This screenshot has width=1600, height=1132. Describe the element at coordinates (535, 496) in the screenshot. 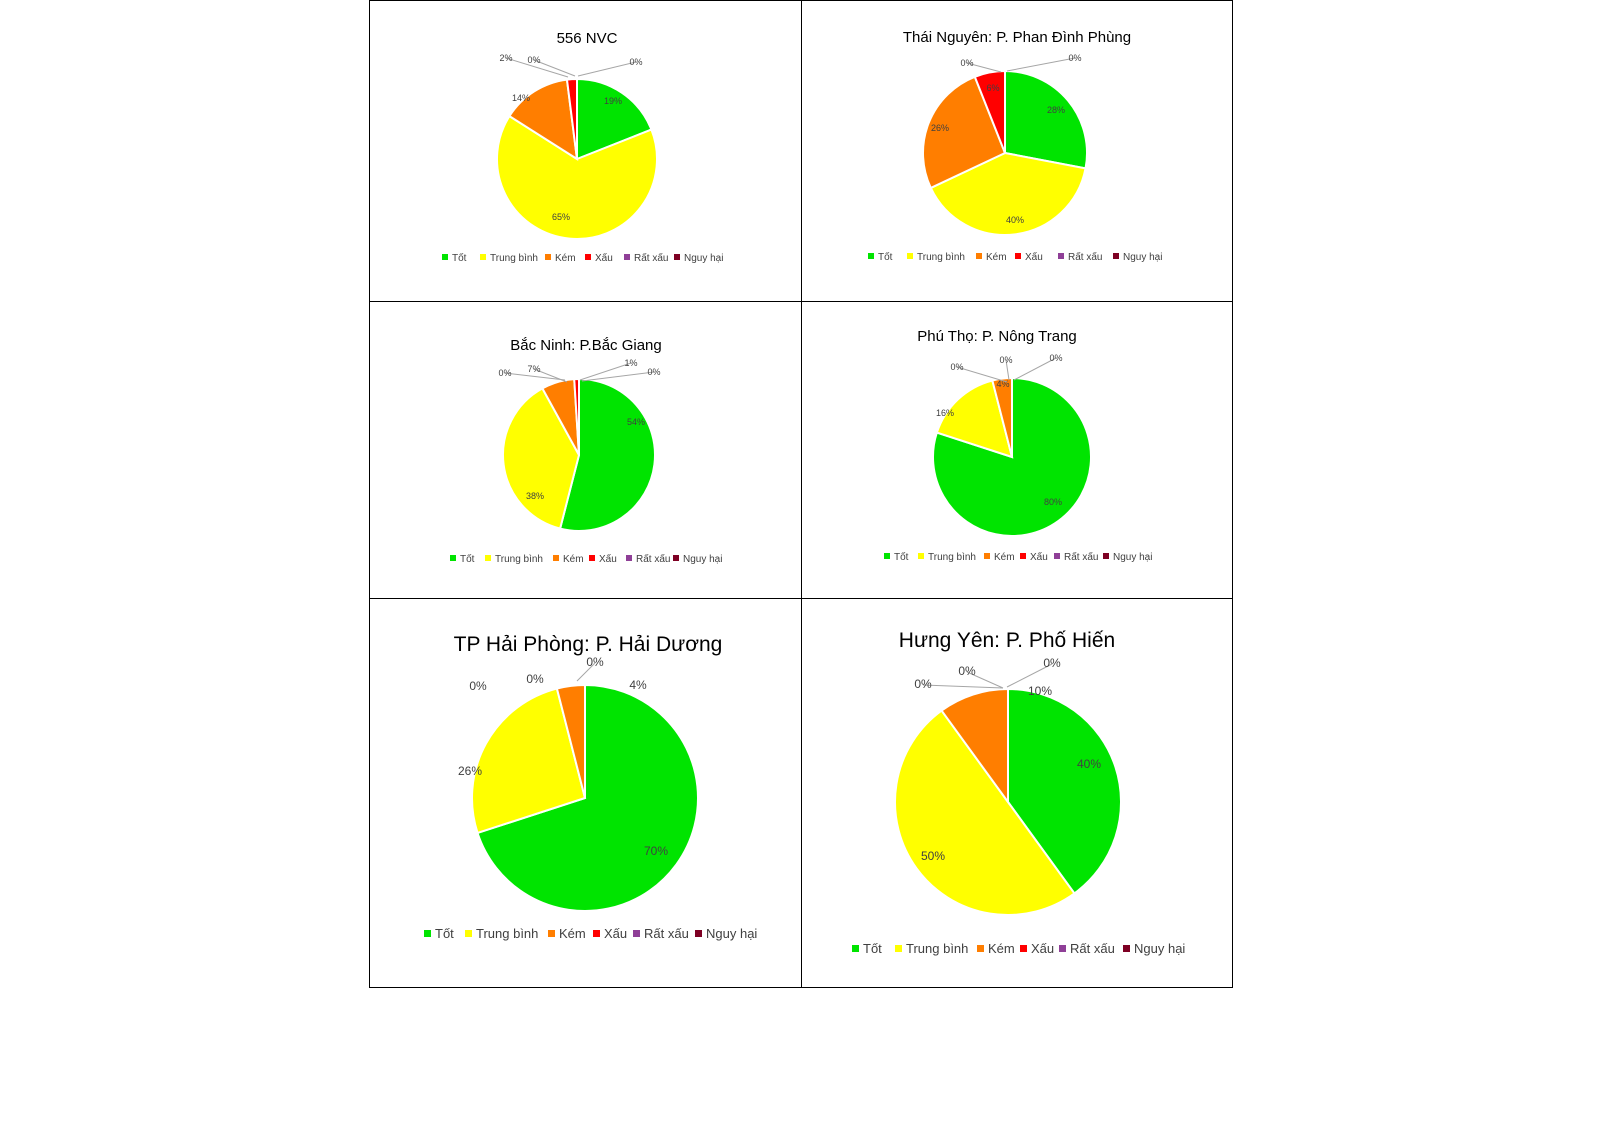

I see `data-label-trung-binh: 38%` at that location.